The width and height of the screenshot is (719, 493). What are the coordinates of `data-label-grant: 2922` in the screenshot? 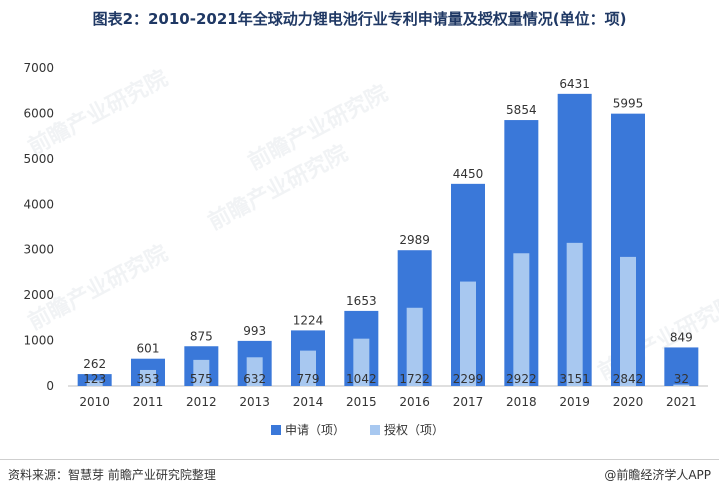 It's located at (521, 379).